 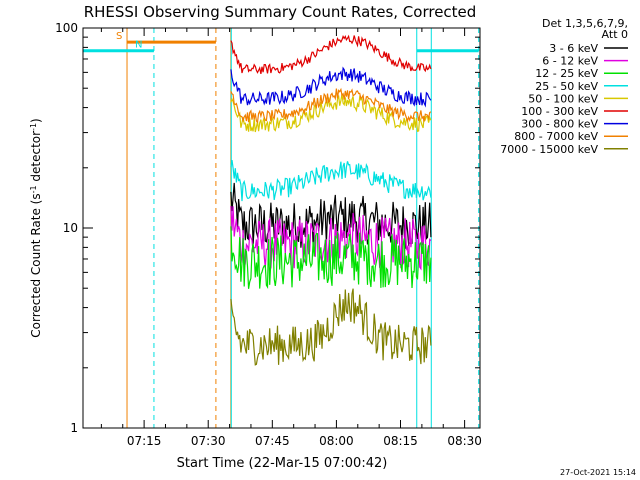 I want to click on legend-header: Att 0, so click(x=615, y=34).